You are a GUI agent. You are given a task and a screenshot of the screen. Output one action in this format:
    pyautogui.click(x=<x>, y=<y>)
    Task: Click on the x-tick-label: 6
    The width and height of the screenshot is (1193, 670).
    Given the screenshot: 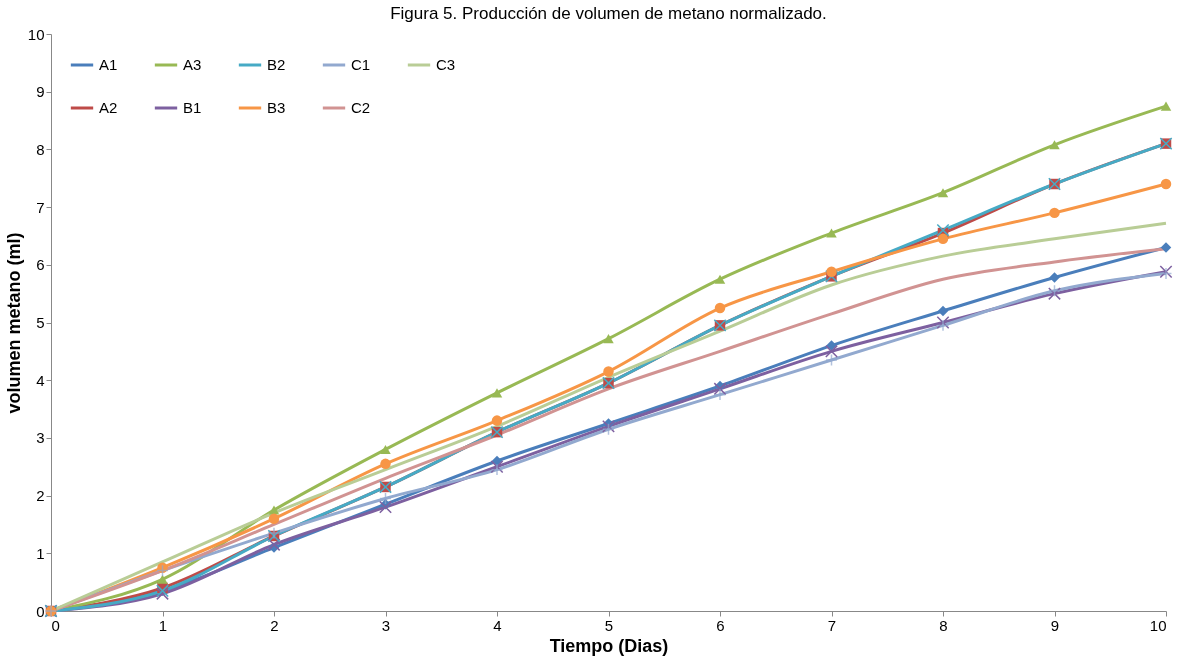 What is the action you would take?
    pyautogui.click(x=720, y=625)
    